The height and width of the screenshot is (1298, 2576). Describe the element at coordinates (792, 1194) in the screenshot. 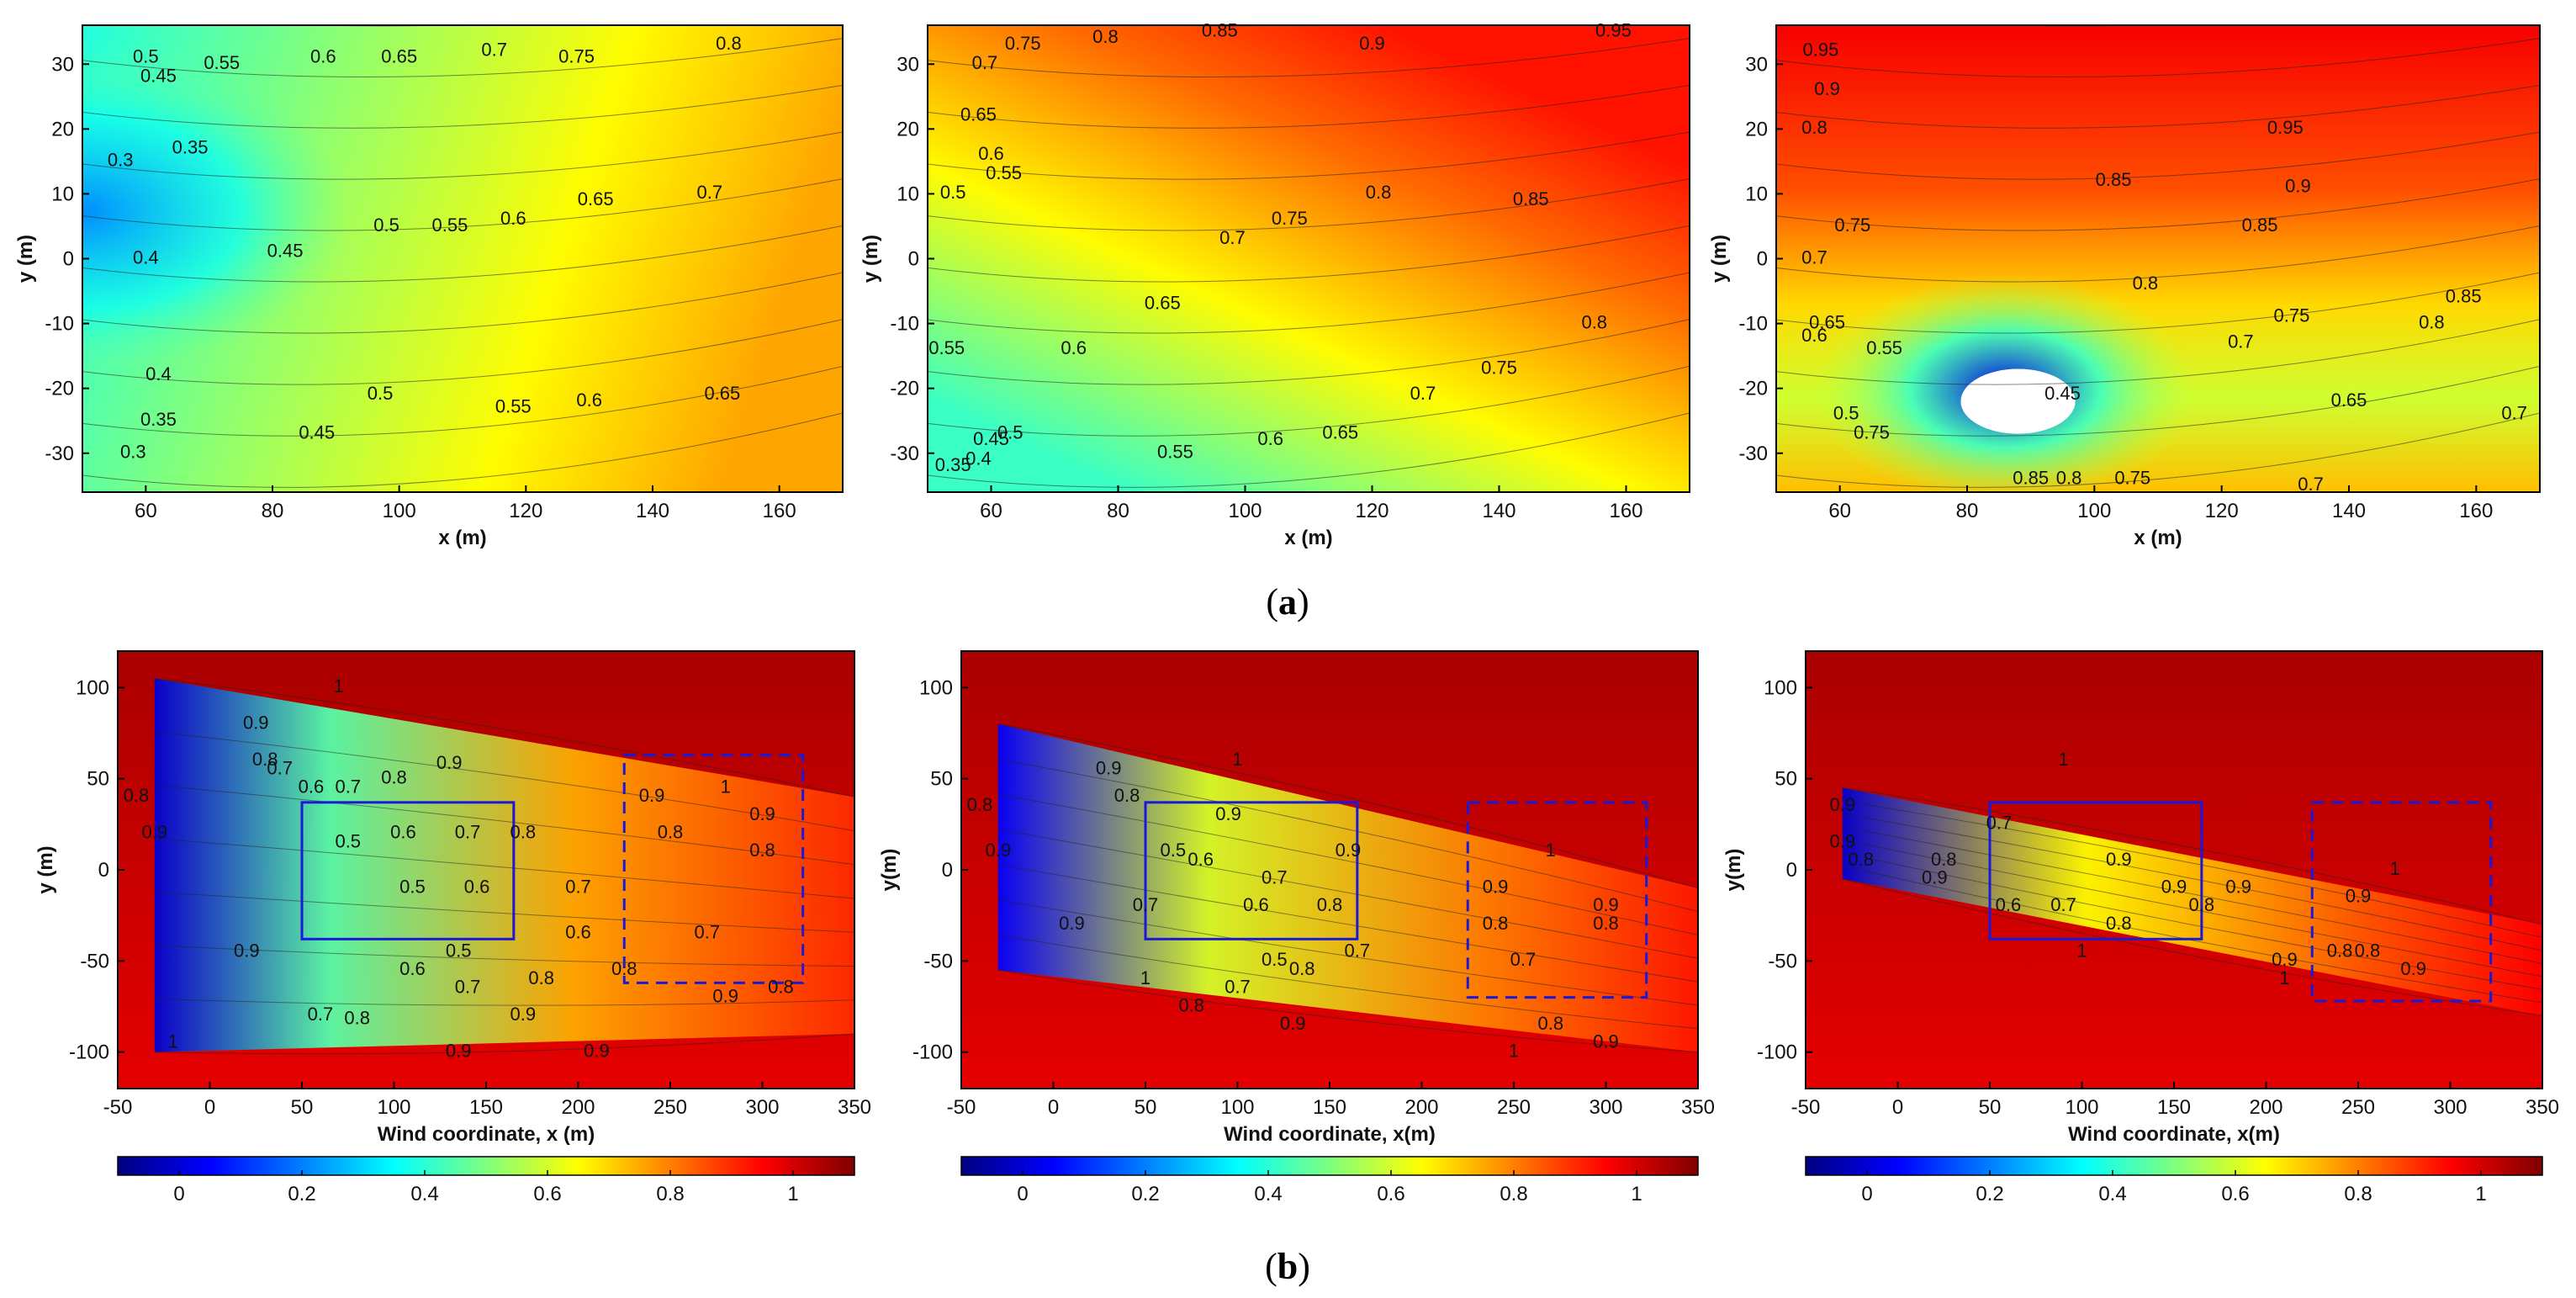

I see `colorbar-tick-label: 1` at that location.